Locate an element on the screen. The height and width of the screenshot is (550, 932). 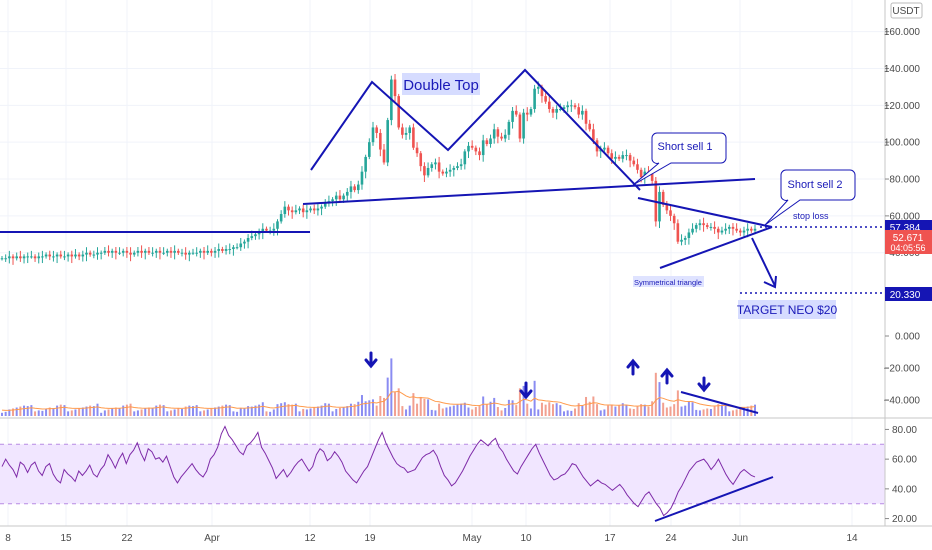
rsi-polyline is located at coordinates (378, 471).